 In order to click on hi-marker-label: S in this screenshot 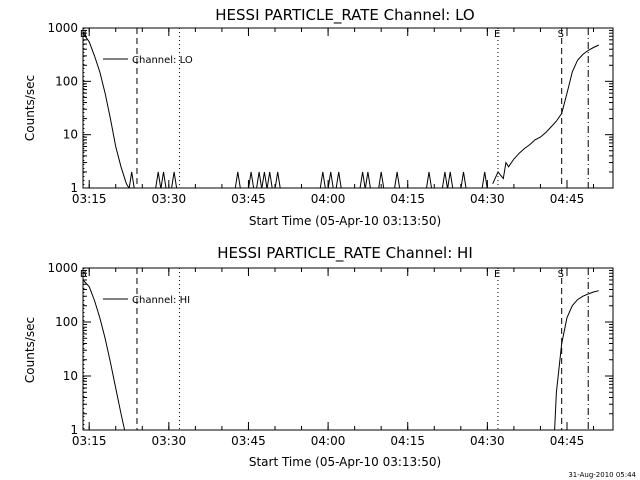, I will do `click(561, 274)`.